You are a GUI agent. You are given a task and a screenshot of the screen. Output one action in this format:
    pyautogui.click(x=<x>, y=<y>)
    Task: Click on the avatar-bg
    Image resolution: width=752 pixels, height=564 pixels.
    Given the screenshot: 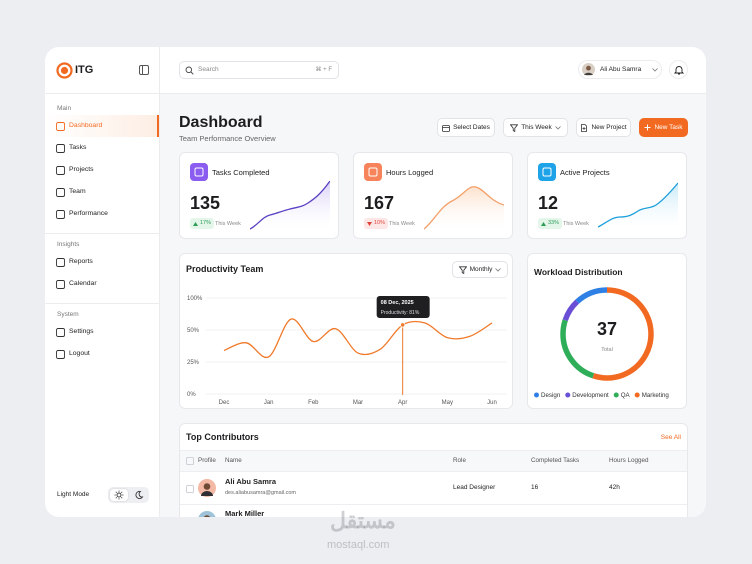 What is the action you would take?
    pyautogui.click(x=207, y=514)
    